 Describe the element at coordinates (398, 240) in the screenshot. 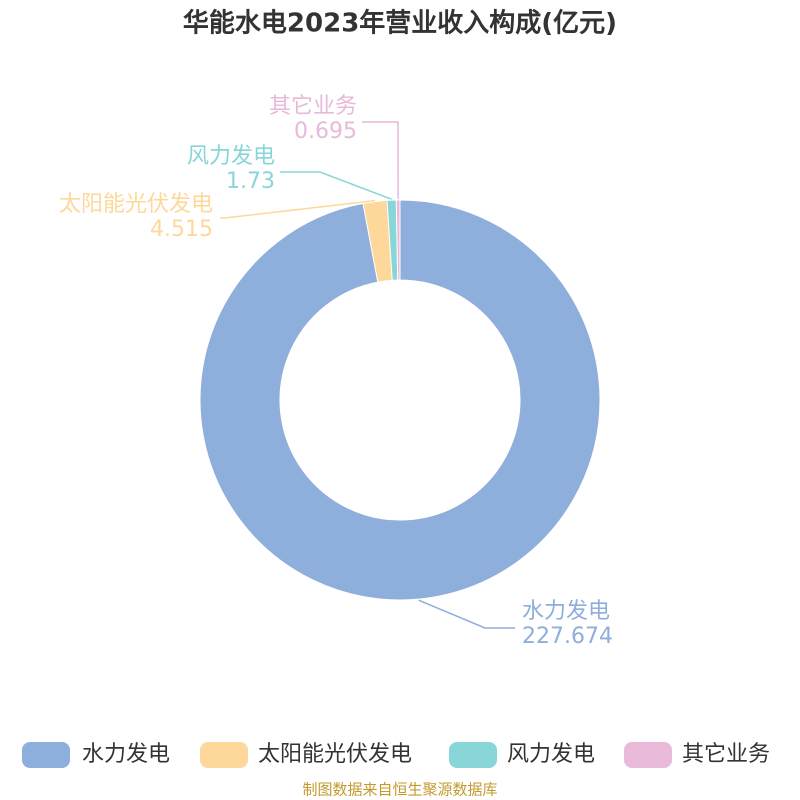

I see `donut-slice` at that location.